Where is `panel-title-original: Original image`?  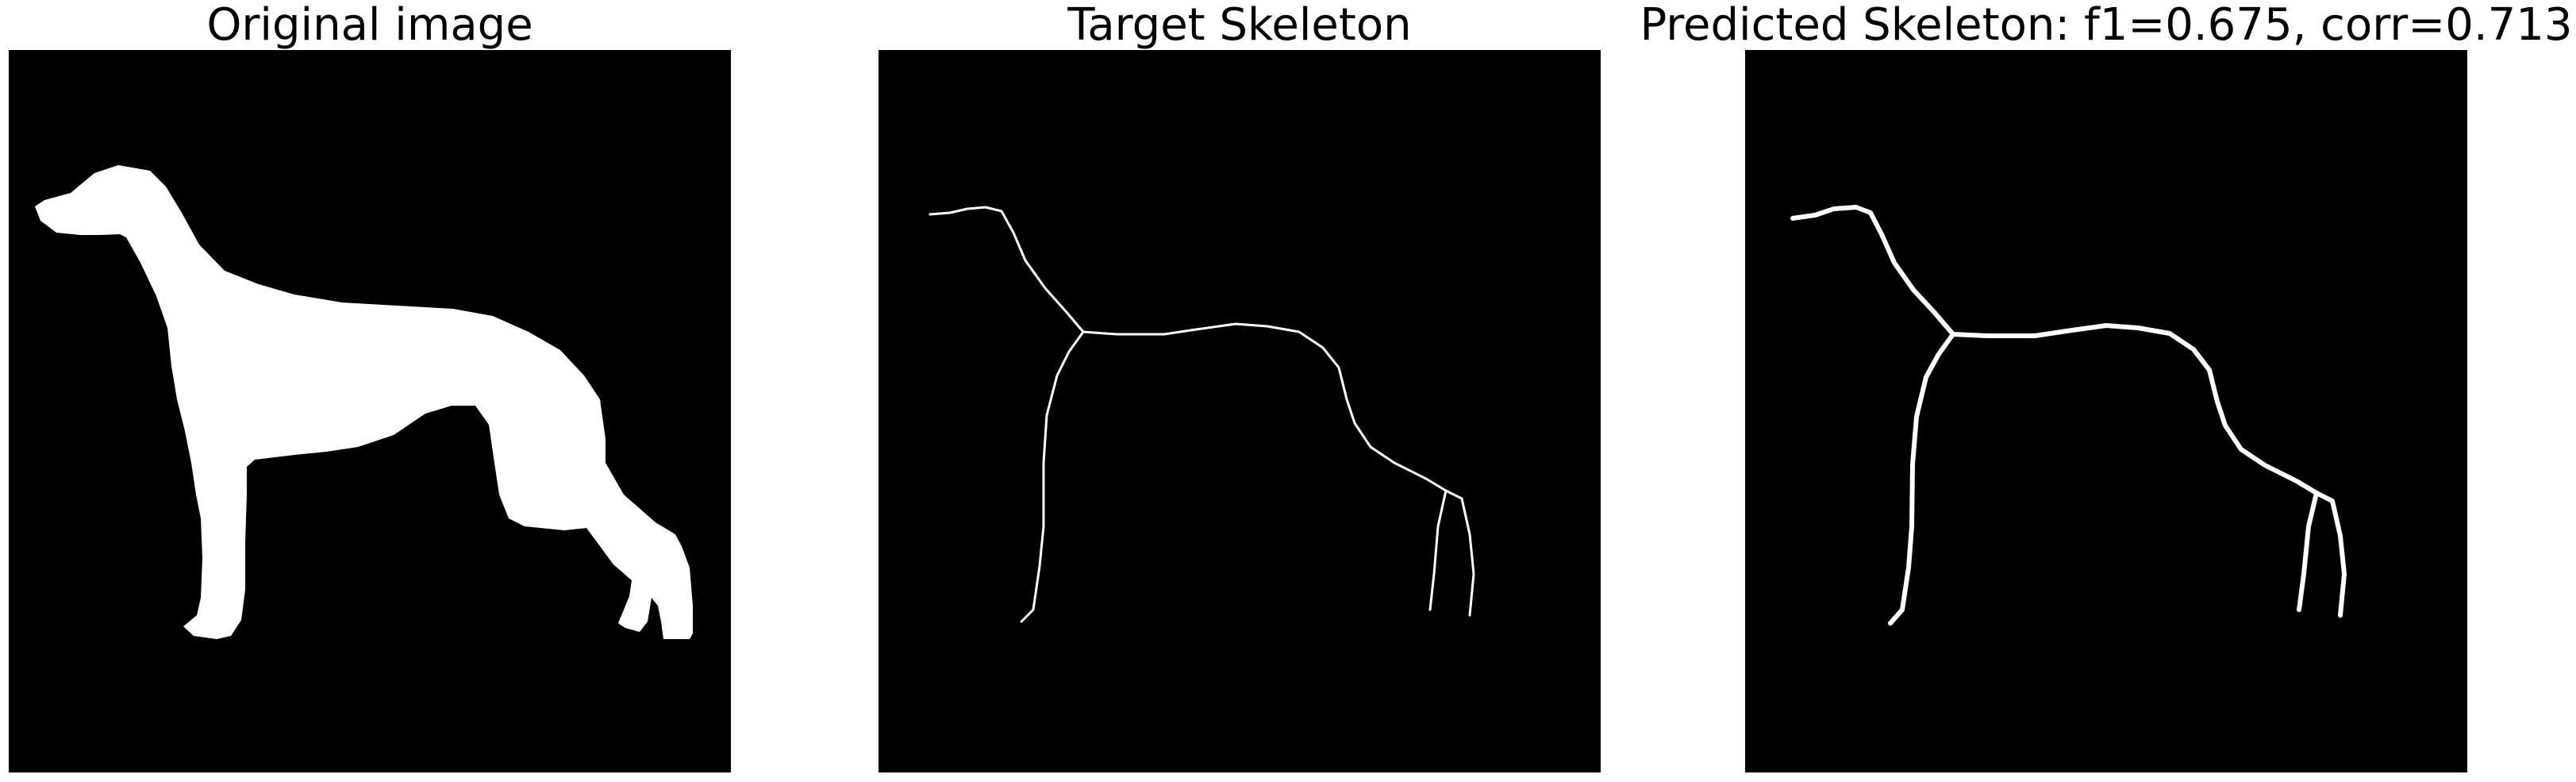
panel-title-original: Original image is located at coordinates (369, 25).